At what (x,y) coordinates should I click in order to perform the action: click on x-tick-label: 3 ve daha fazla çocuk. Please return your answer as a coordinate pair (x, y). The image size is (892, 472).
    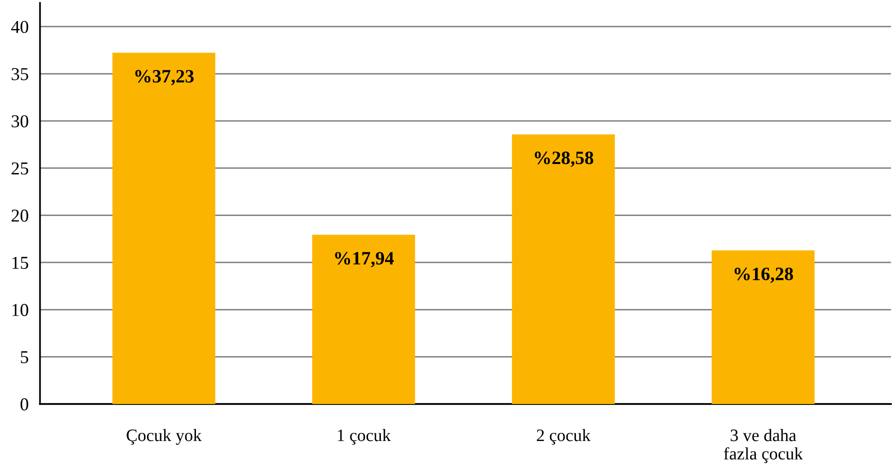
    Looking at the image, I should click on (763, 446).